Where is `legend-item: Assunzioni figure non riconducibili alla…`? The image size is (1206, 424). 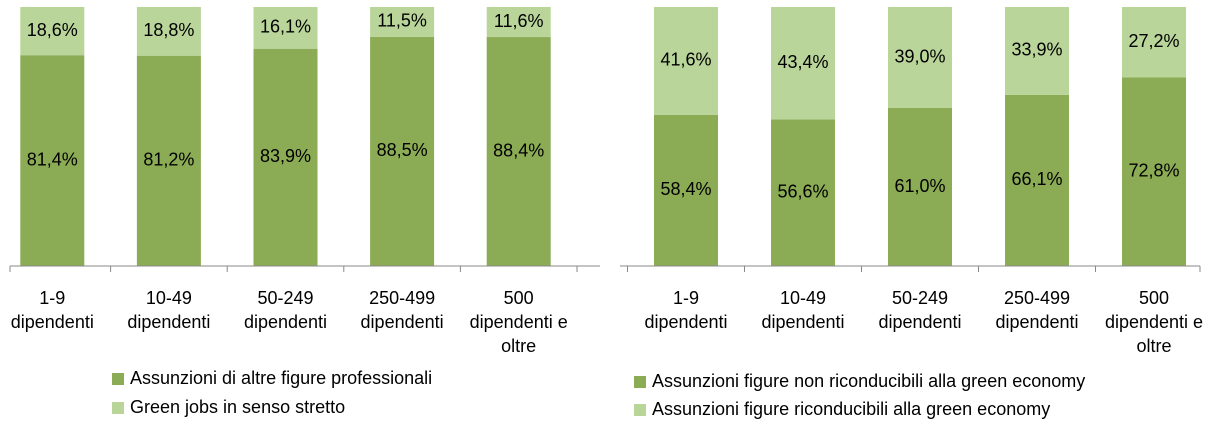 legend-item: Assunzioni figure non riconducibili alla… is located at coordinates (859, 381).